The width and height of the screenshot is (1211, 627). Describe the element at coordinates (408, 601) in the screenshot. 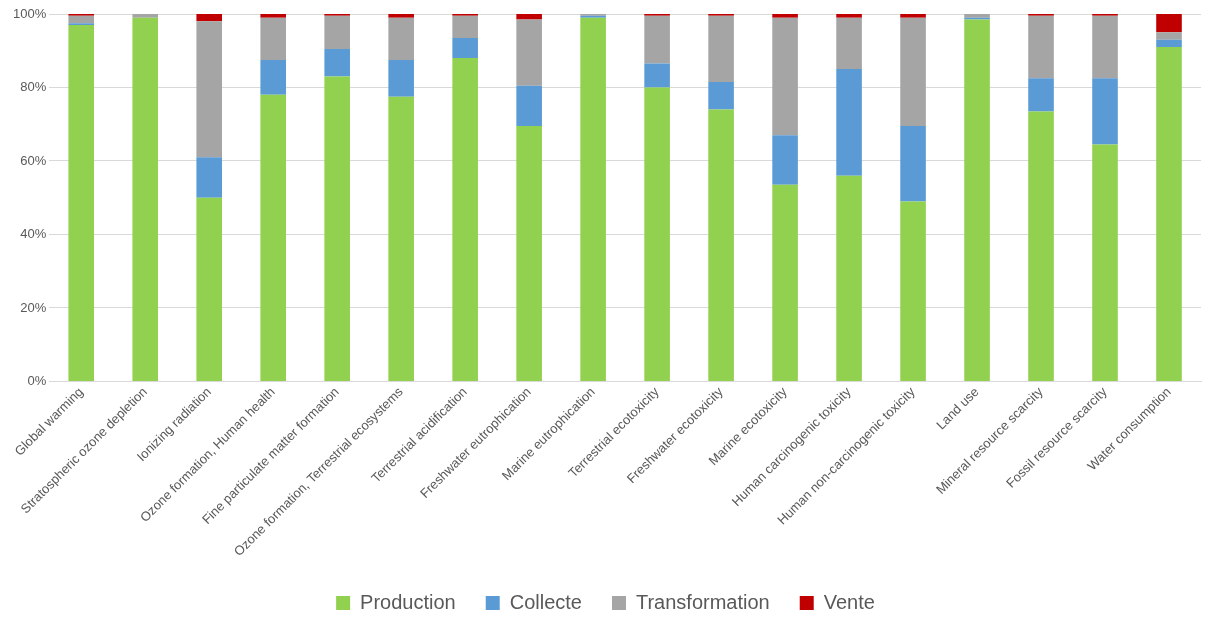

I see `legend-label: Production` at that location.